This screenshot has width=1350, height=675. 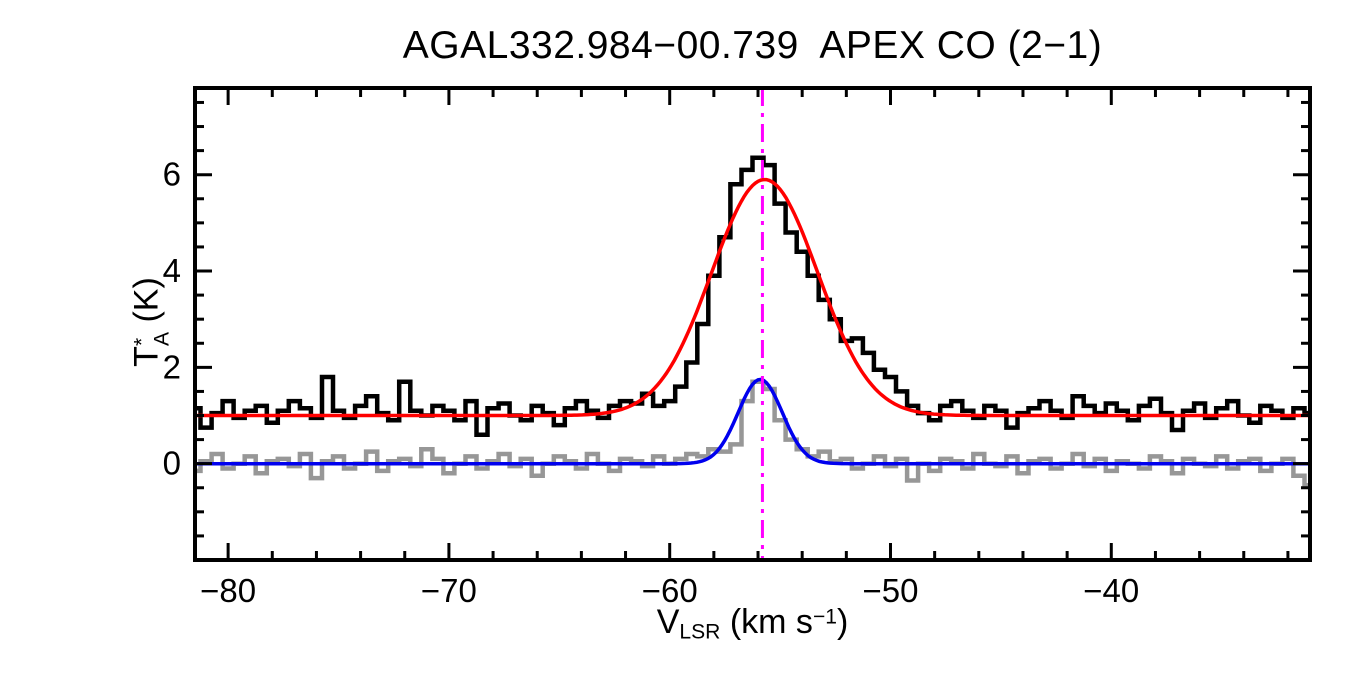 What do you see at coordinates (172, 366) in the screenshot?
I see `y-tick-label: 2` at bounding box center [172, 366].